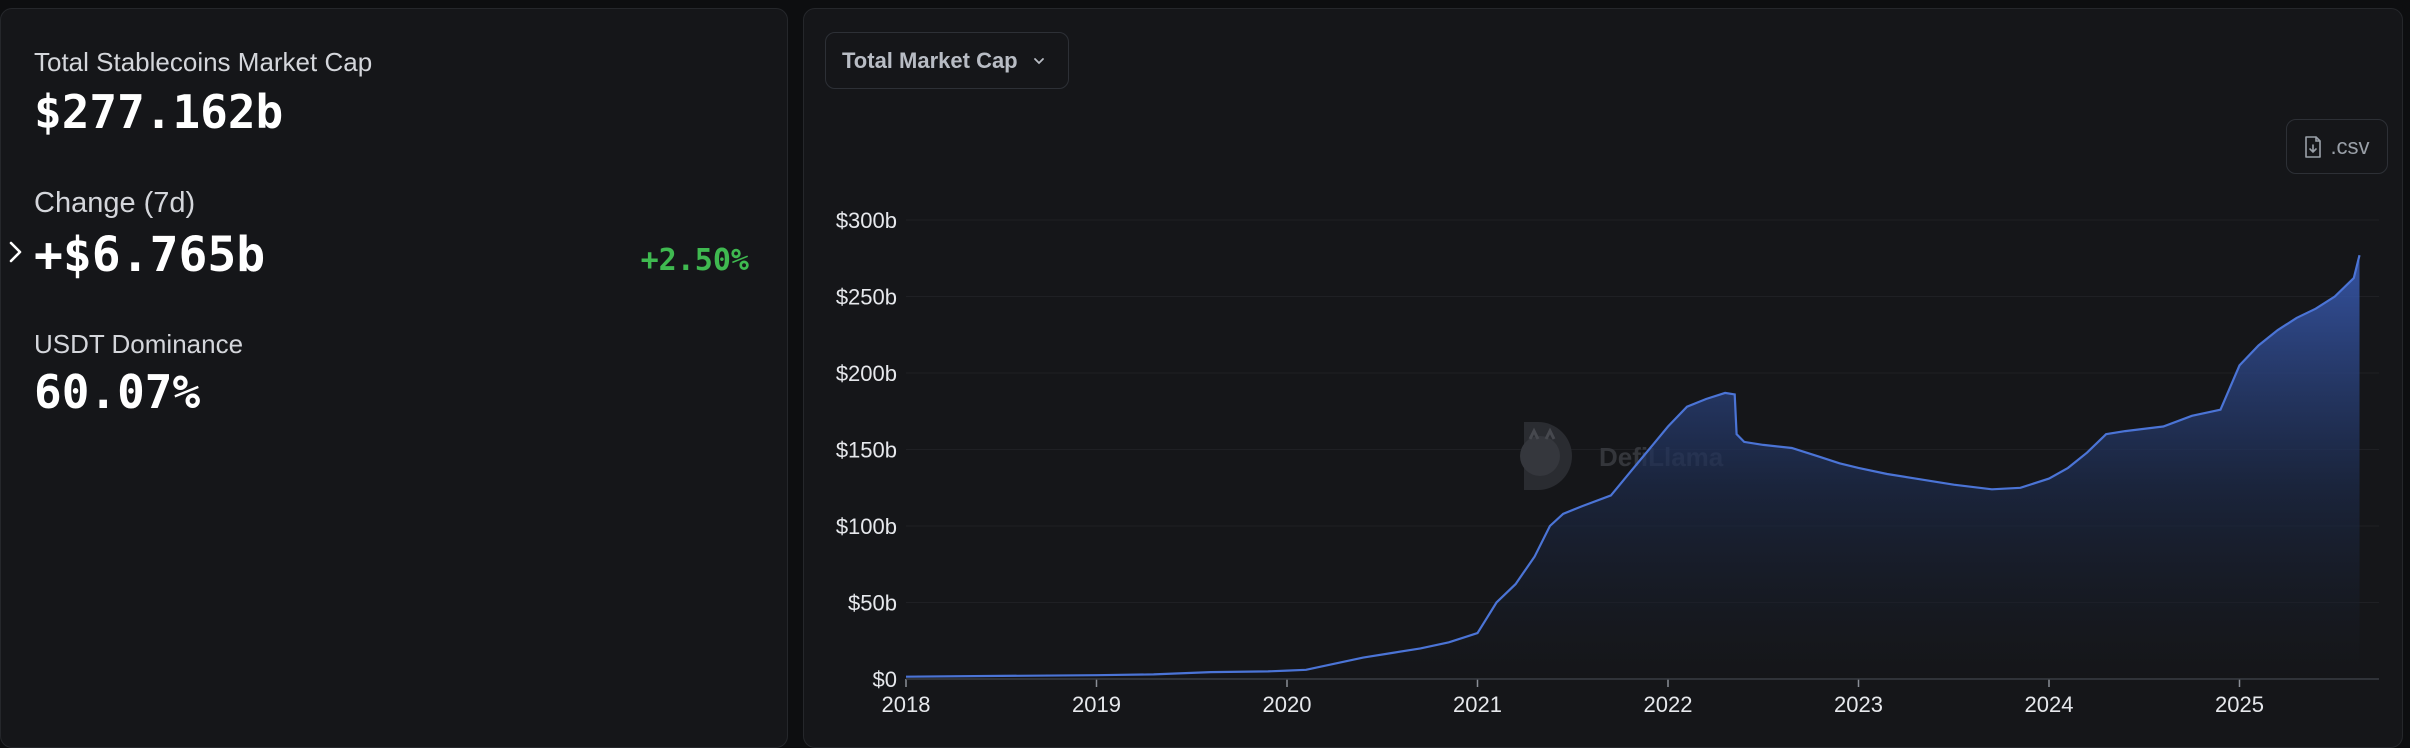 This screenshot has width=2410, height=748. I want to click on y-tick-label: $50b, so click(872, 603).